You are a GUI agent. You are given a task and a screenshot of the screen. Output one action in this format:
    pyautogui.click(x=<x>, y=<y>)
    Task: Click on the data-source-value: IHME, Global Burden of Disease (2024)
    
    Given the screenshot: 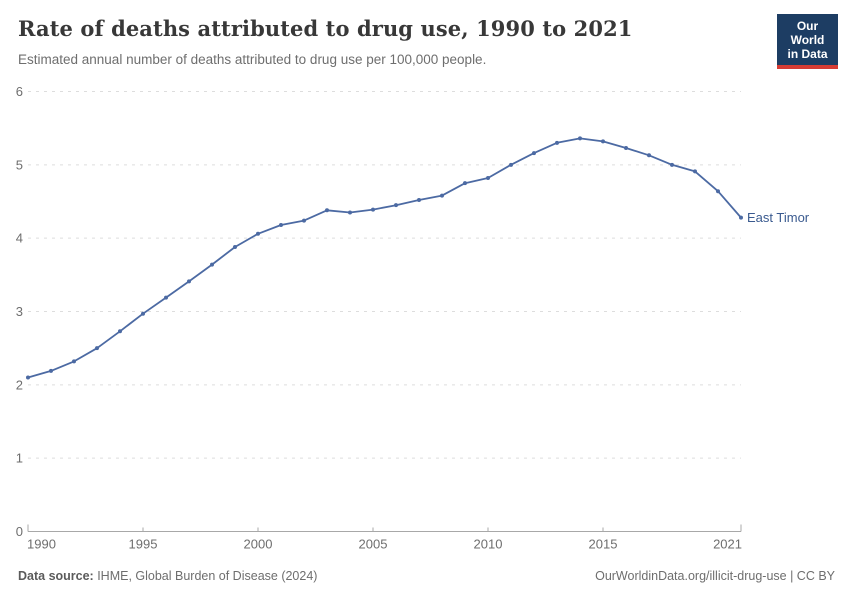 What is the action you would take?
    pyautogui.click(x=205, y=576)
    